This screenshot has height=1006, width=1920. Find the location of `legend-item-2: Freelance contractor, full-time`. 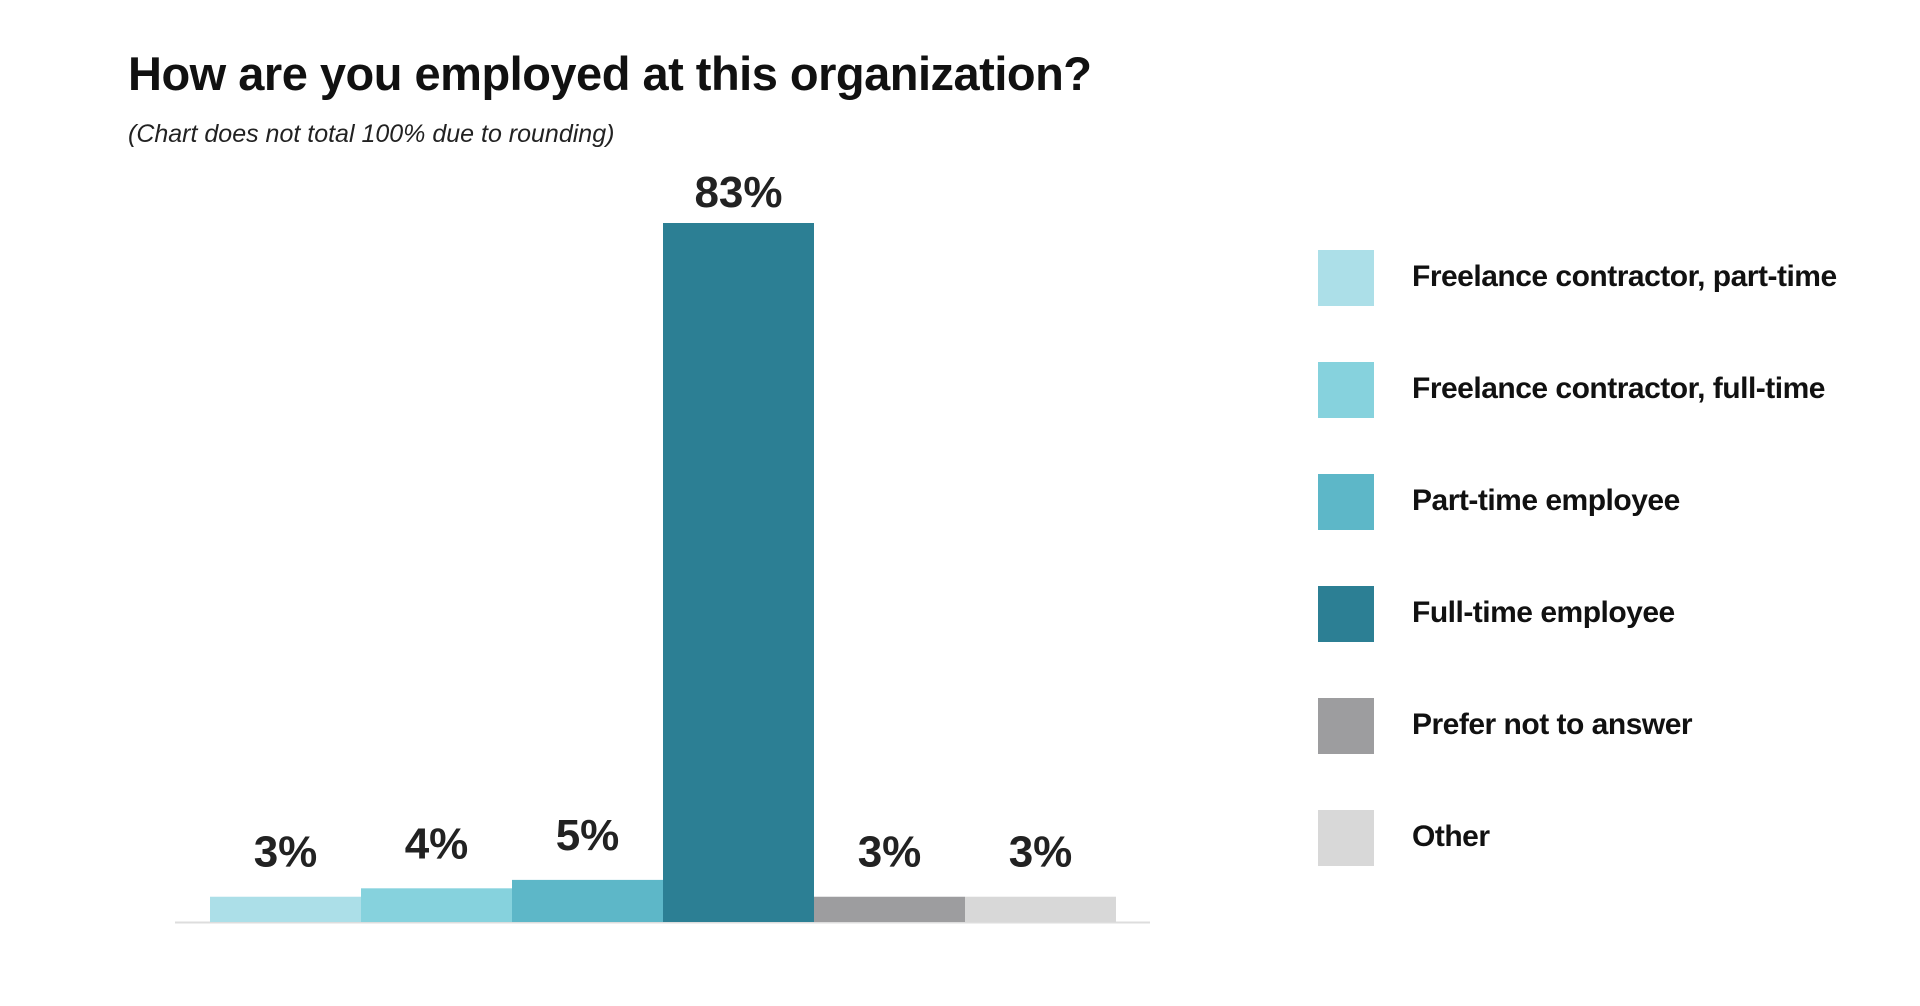

legend-item-2: Freelance contractor, full-time is located at coordinates (1598, 391).